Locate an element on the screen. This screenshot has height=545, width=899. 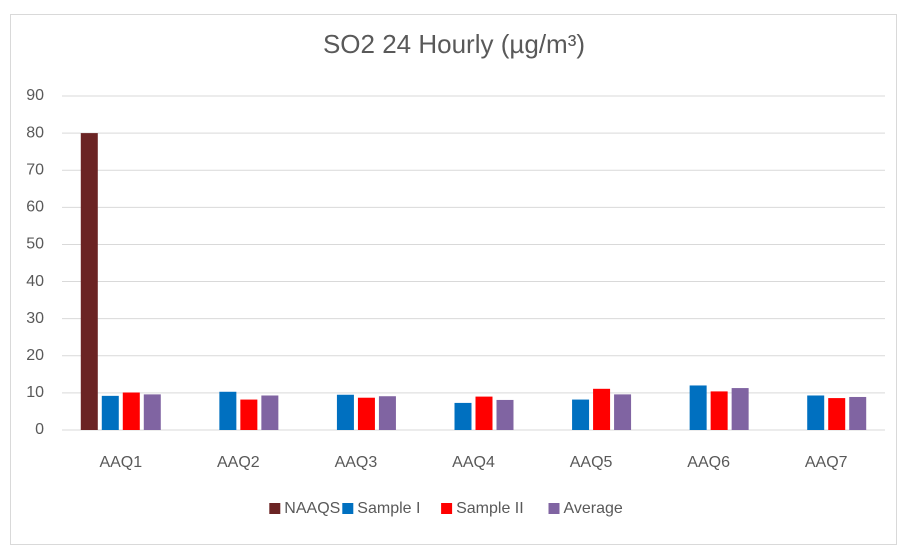
x-tick-label: AAQ6 is located at coordinates (708, 462).